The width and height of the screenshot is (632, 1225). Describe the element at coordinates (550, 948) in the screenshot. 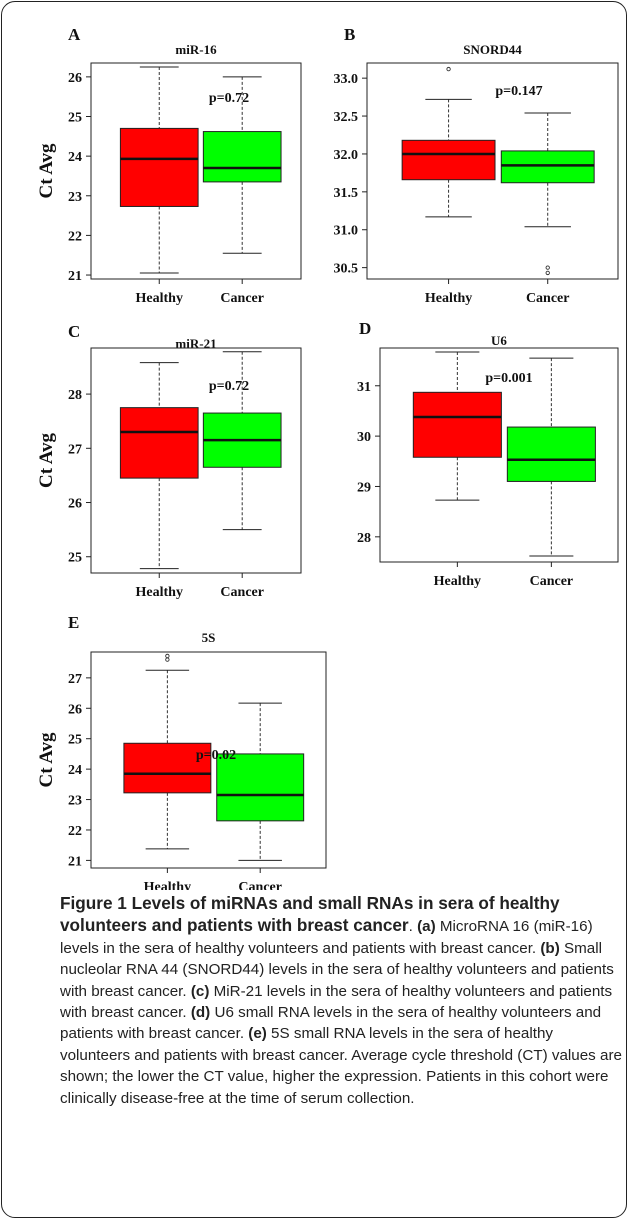

I see `caption-label-b: (b)` at that location.